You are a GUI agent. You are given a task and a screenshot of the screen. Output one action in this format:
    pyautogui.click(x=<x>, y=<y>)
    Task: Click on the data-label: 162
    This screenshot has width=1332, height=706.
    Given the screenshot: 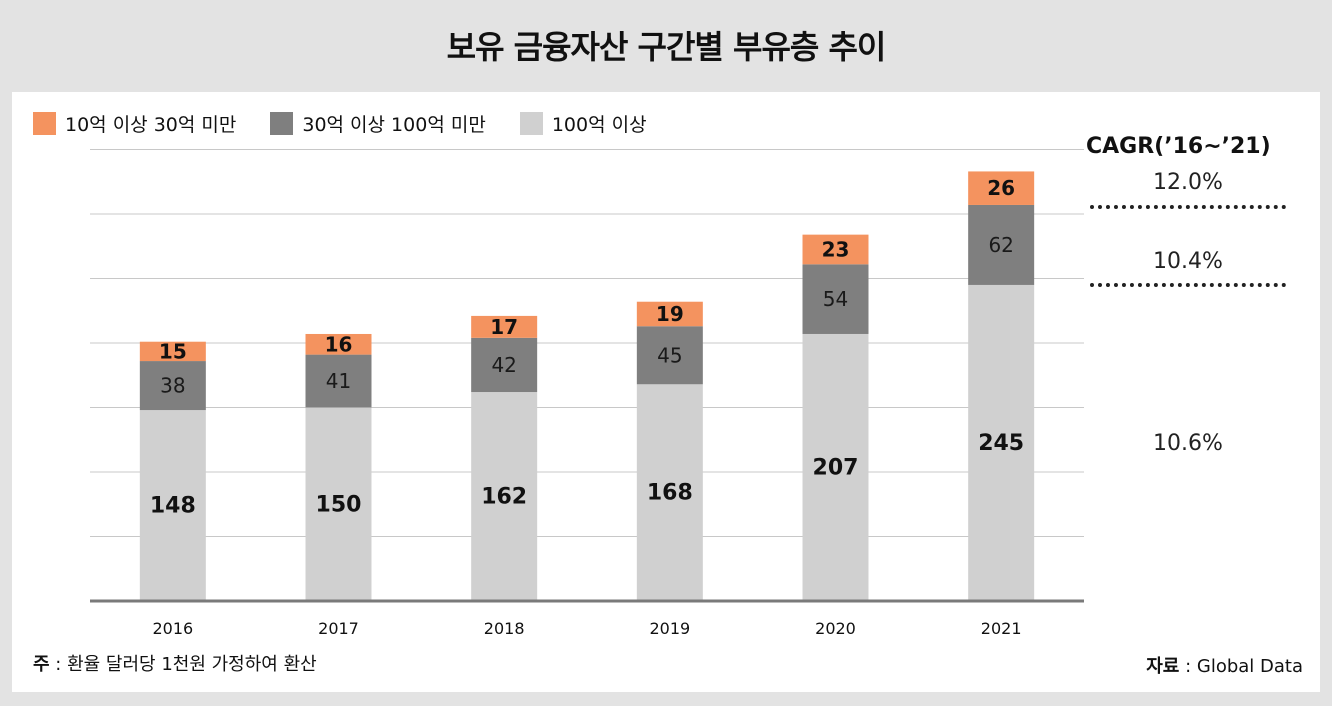 What is the action you would take?
    pyautogui.click(x=504, y=497)
    